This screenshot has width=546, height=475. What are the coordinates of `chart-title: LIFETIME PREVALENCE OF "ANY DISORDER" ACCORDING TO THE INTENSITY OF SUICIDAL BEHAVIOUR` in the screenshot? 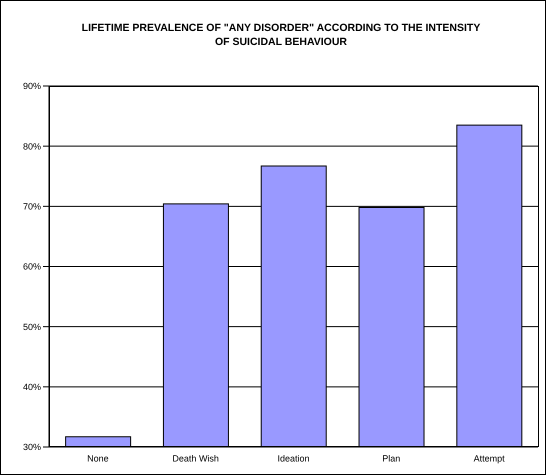 It's located at (281, 35).